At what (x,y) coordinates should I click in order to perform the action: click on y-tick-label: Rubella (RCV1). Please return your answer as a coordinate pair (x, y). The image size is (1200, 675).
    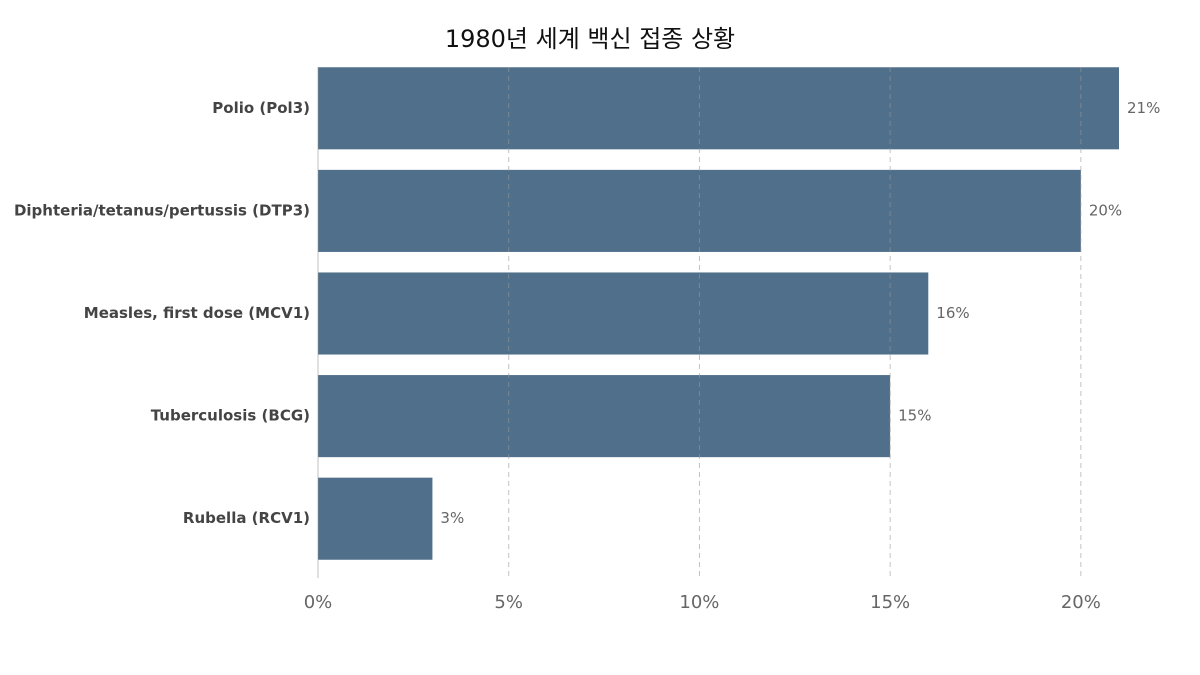
    Looking at the image, I should click on (246, 518).